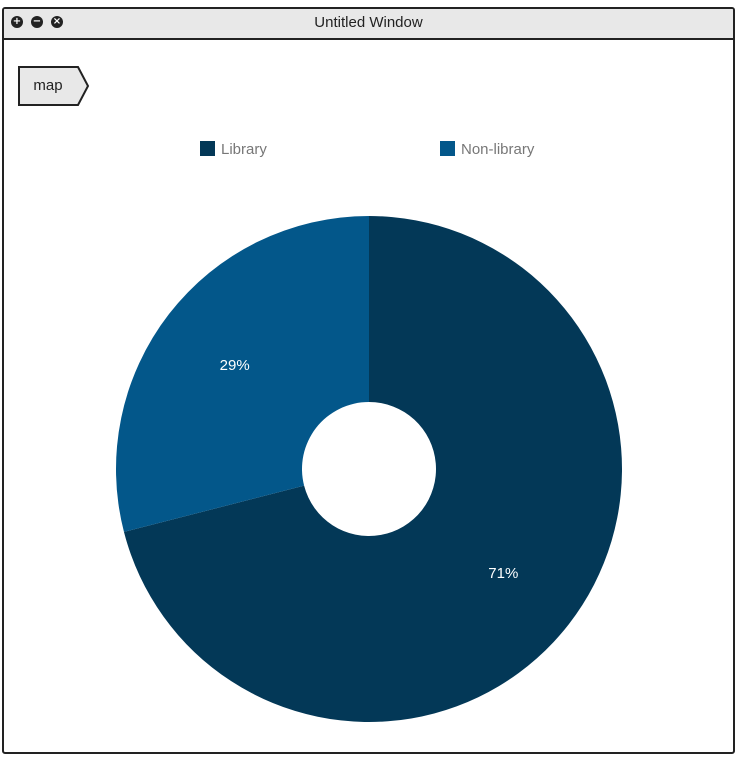  I want to click on minimize-icon: −, so click(37, 22).